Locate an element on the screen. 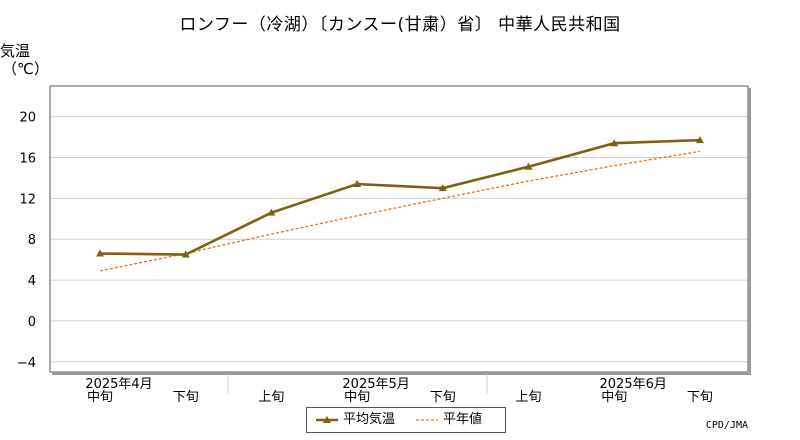 The width and height of the screenshot is (800, 440). chart-title: ロンフー（冷湖）〔カンスー(甘粛）省〕 中華人民共和国 is located at coordinates (400, 25).